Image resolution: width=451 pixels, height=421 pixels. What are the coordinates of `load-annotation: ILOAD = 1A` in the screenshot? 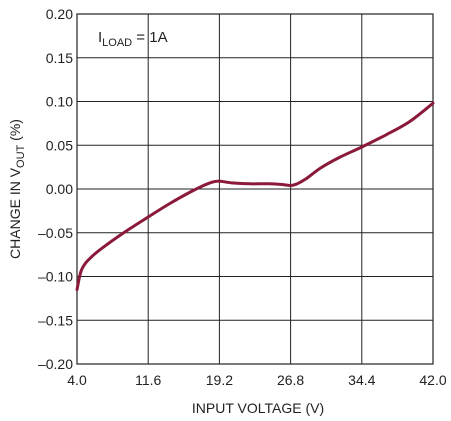 It's located at (133, 39).